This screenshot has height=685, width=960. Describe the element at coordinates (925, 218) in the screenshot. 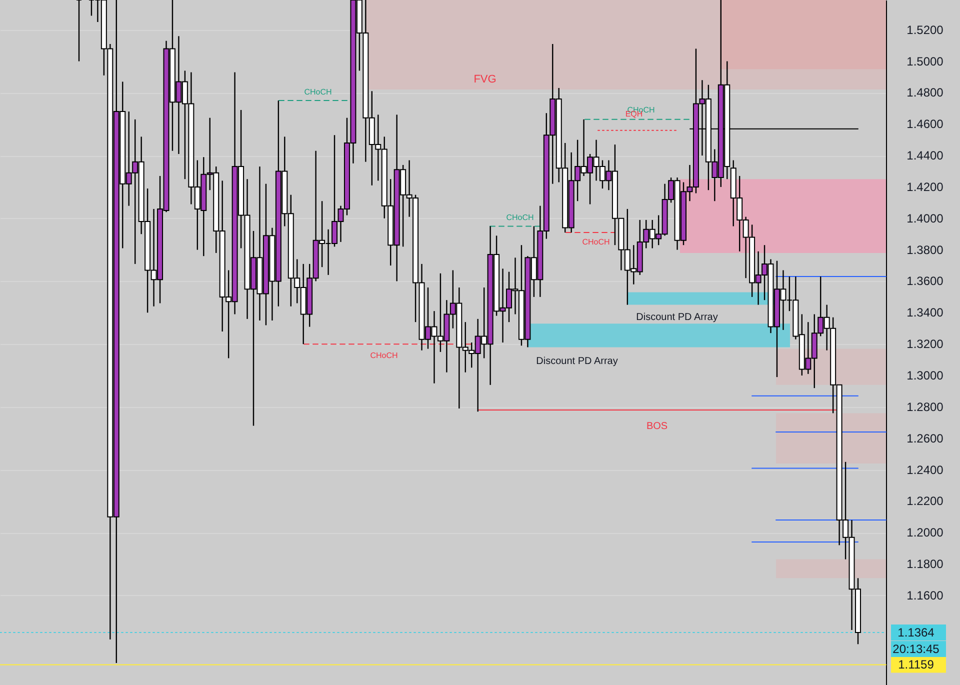

I see `y-tick-label: 1.4000` at that location.